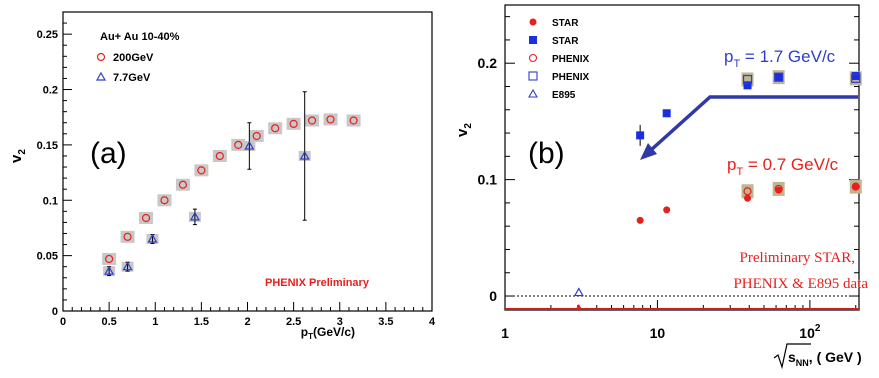  What do you see at coordinates (533, 58) in the screenshot?
I see `legend-marker-phenix-circle` at bounding box center [533, 58].